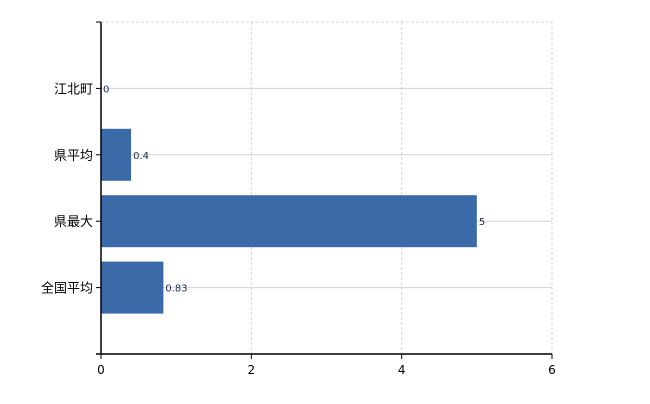 This screenshot has height=404, width=650. Describe the element at coordinates (552, 370) in the screenshot. I see `x-tick-label: 6` at that location.